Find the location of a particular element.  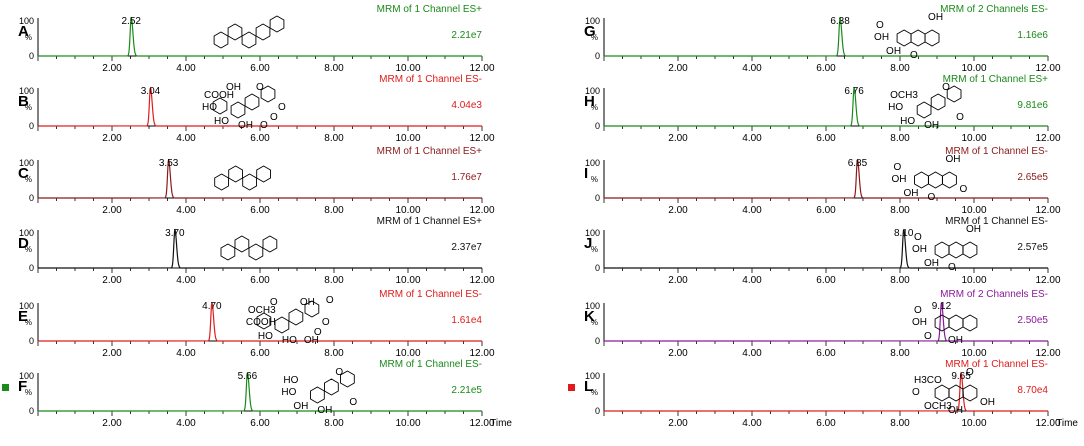

intensity-label: 2.57e5 is located at coordinates (1032, 247).